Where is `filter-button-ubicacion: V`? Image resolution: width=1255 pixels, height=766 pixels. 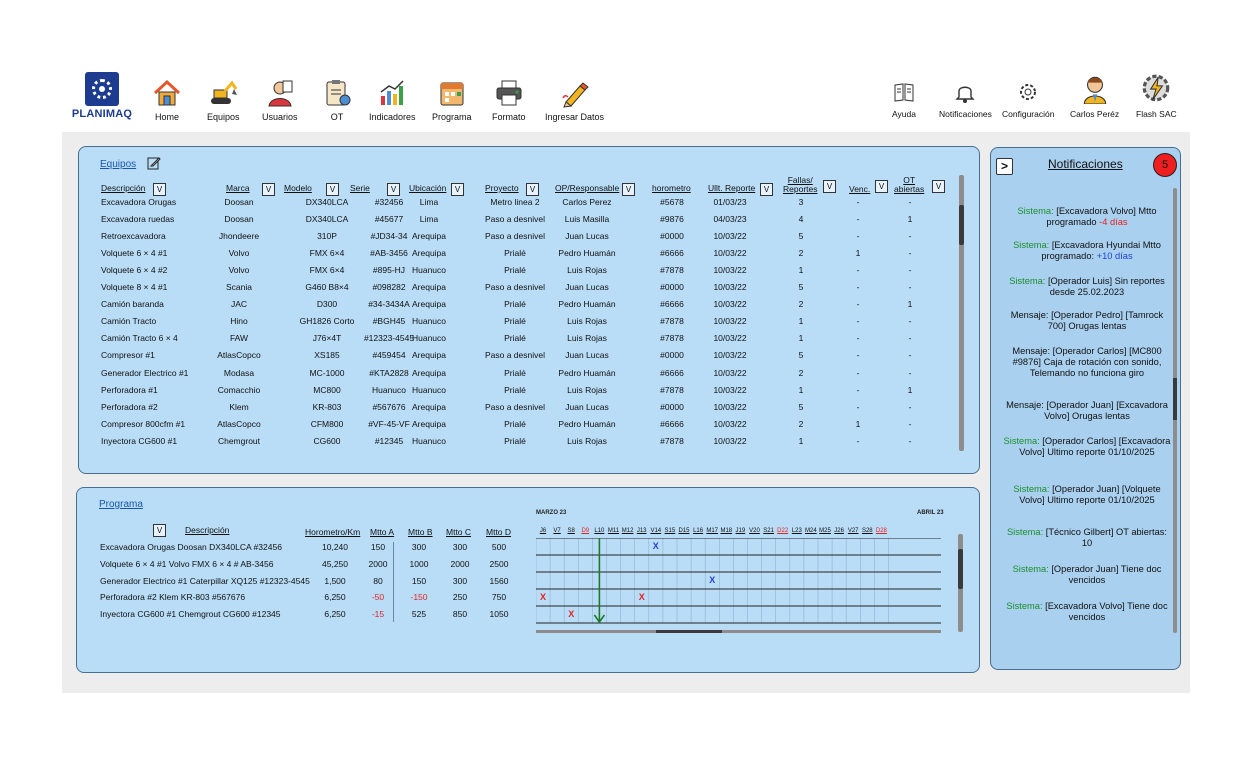
filter-button-ubicacion: V is located at coordinates (457, 189).